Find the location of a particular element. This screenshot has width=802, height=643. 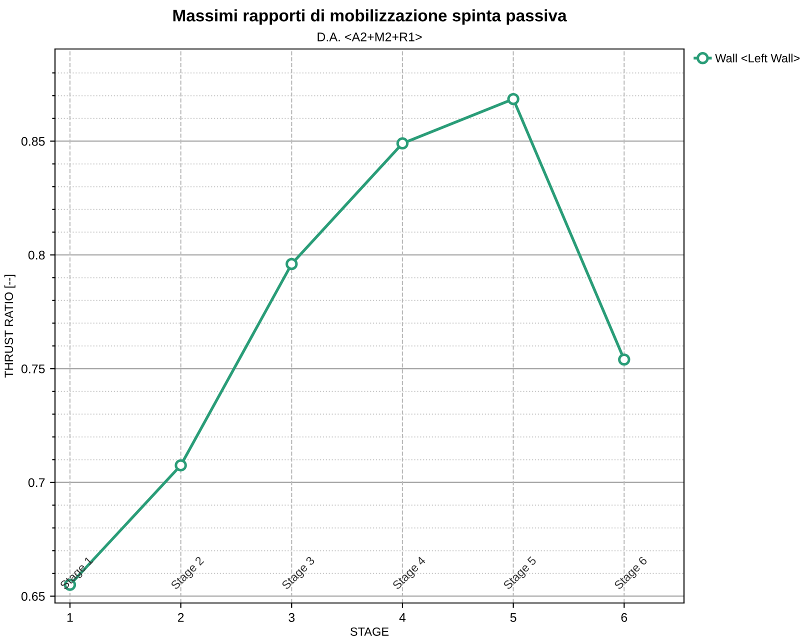

x-tick-label: 3 is located at coordinates (291, 617).